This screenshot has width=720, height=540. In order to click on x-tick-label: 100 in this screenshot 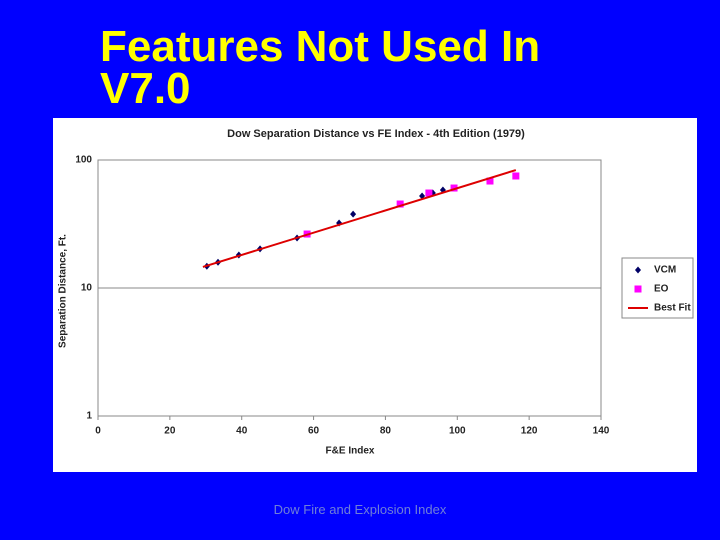, I will do `click(457, 431)`.